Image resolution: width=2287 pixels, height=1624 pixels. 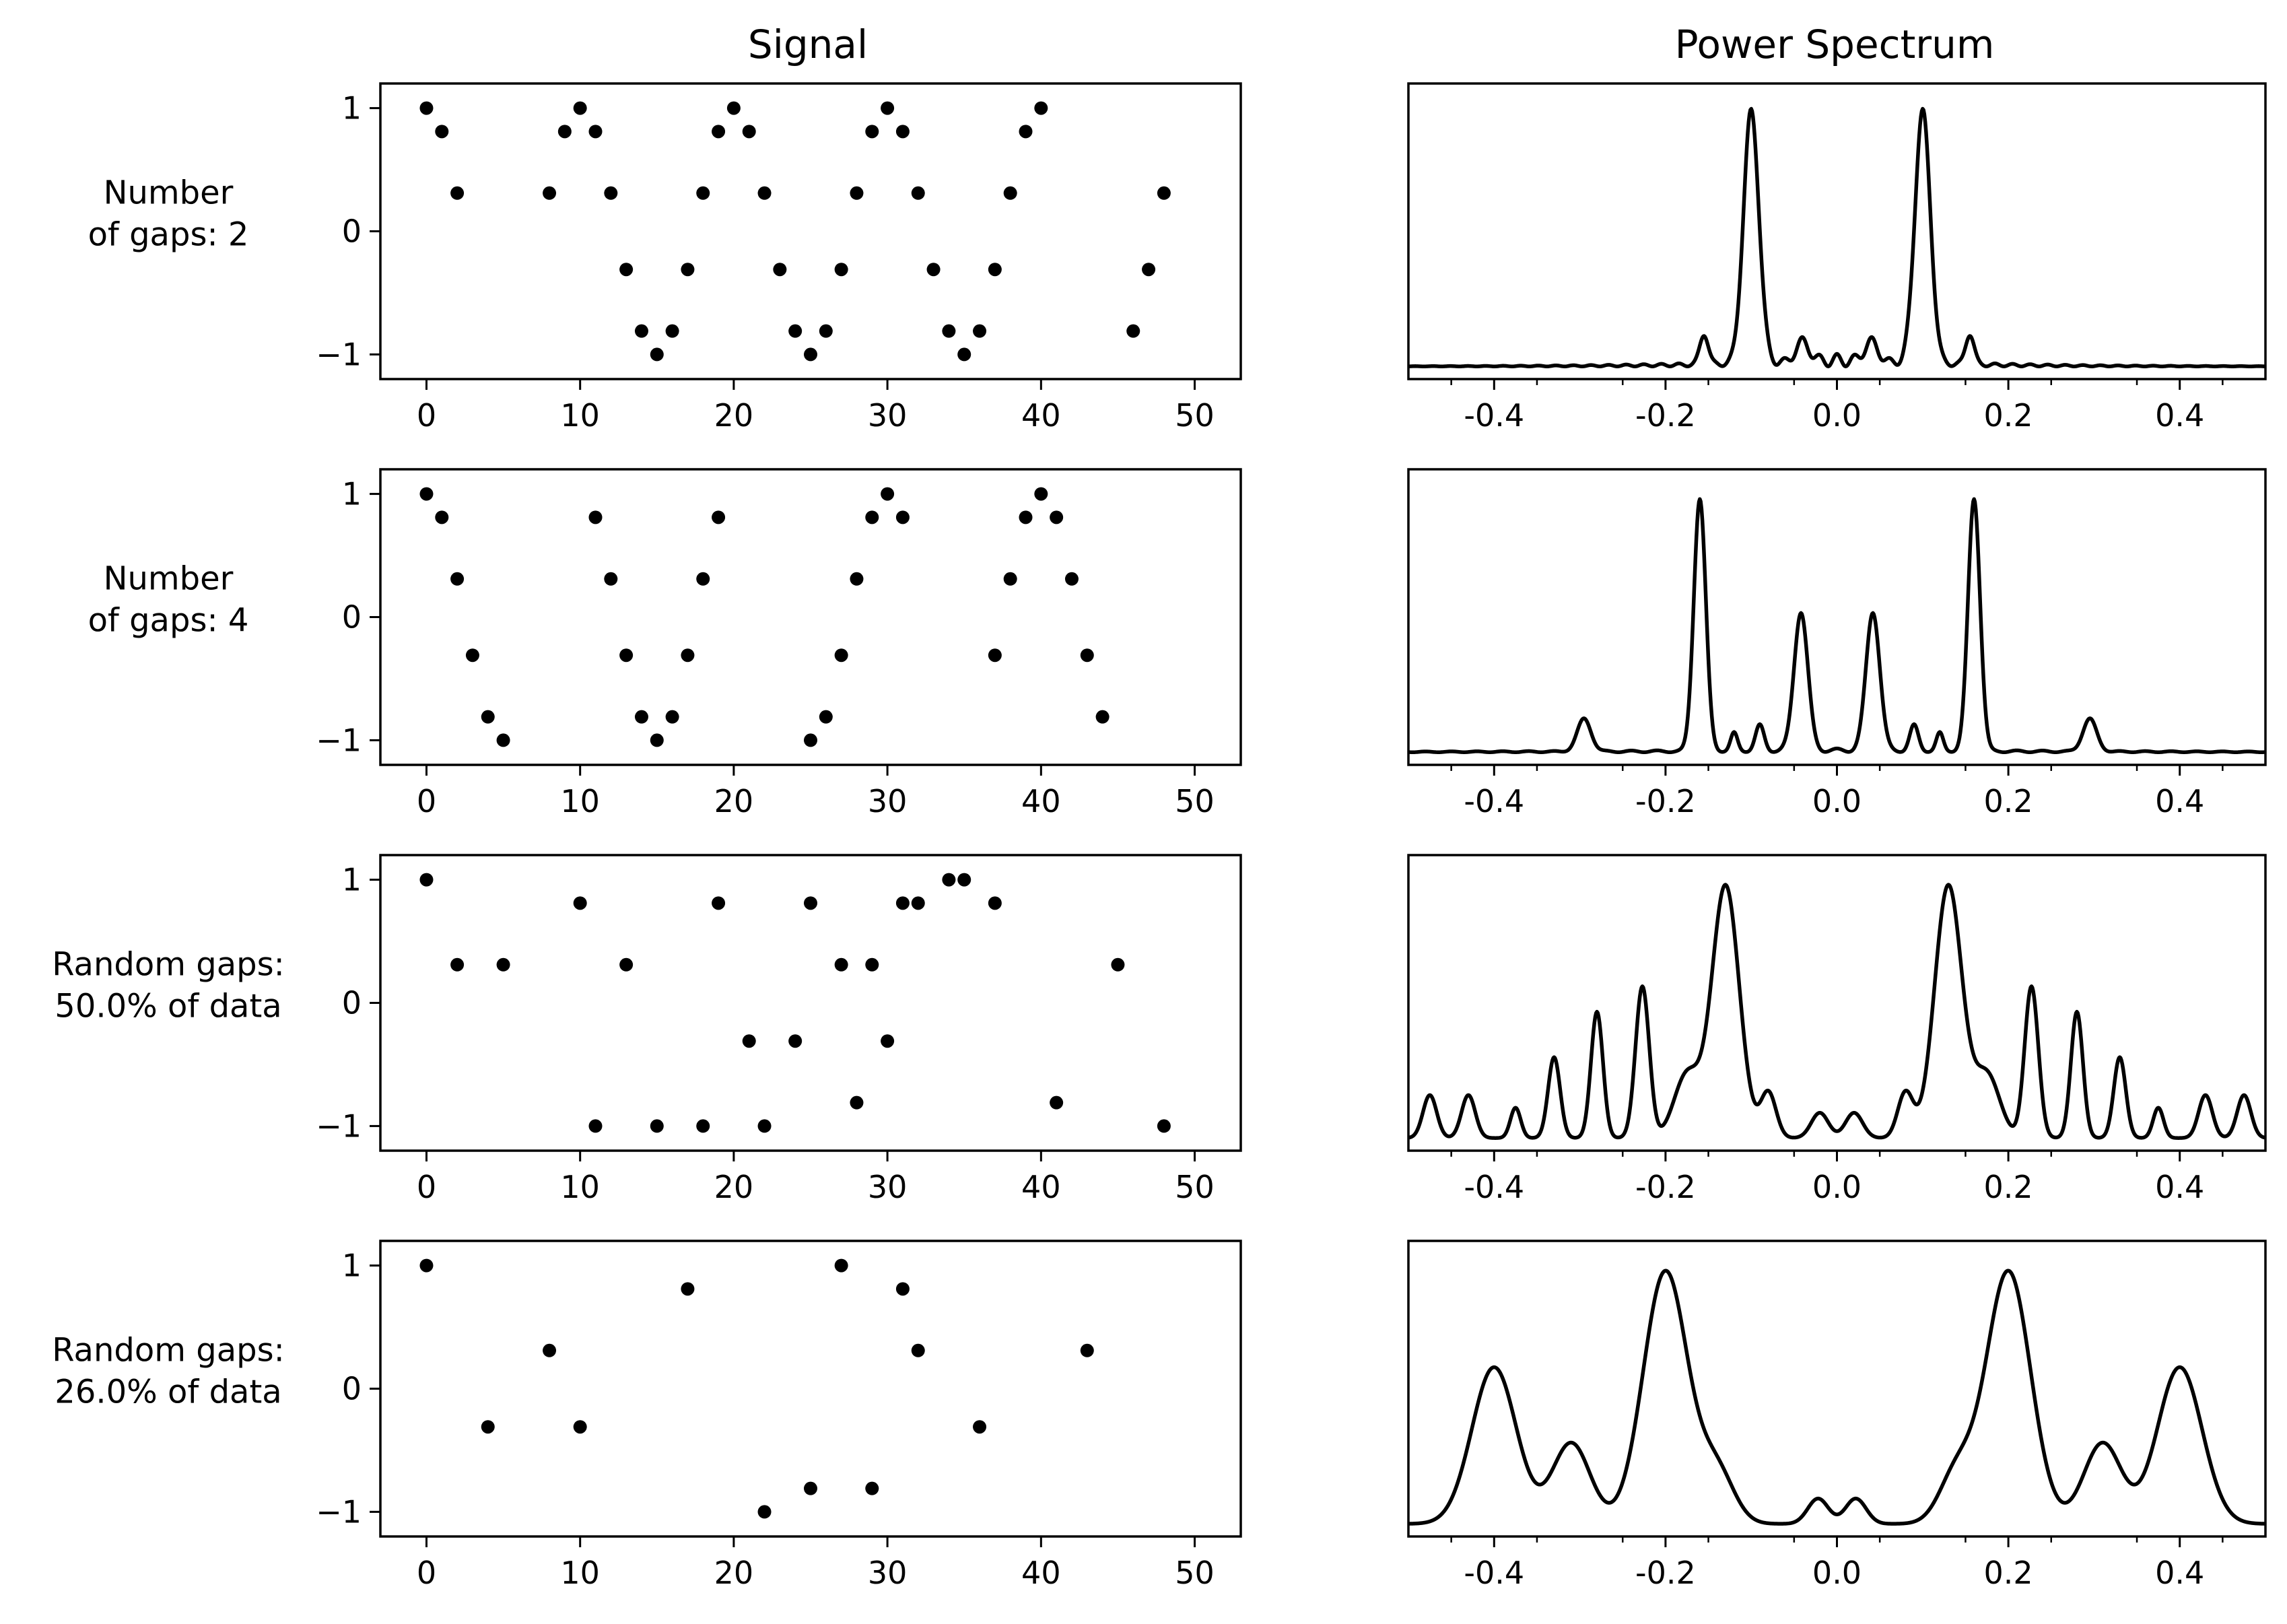 I want to click on signal-panel-2: Number of gaps: 4 0 10 20 30 40 50 −1 0 1, so click(x=665, y=643).